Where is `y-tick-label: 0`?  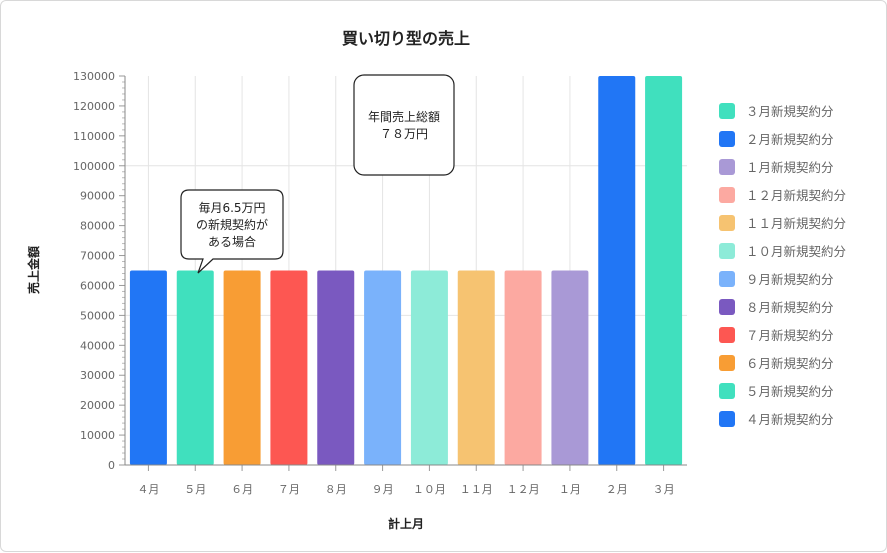
y-tick-label: 0 is located at coordinates (111, 465).